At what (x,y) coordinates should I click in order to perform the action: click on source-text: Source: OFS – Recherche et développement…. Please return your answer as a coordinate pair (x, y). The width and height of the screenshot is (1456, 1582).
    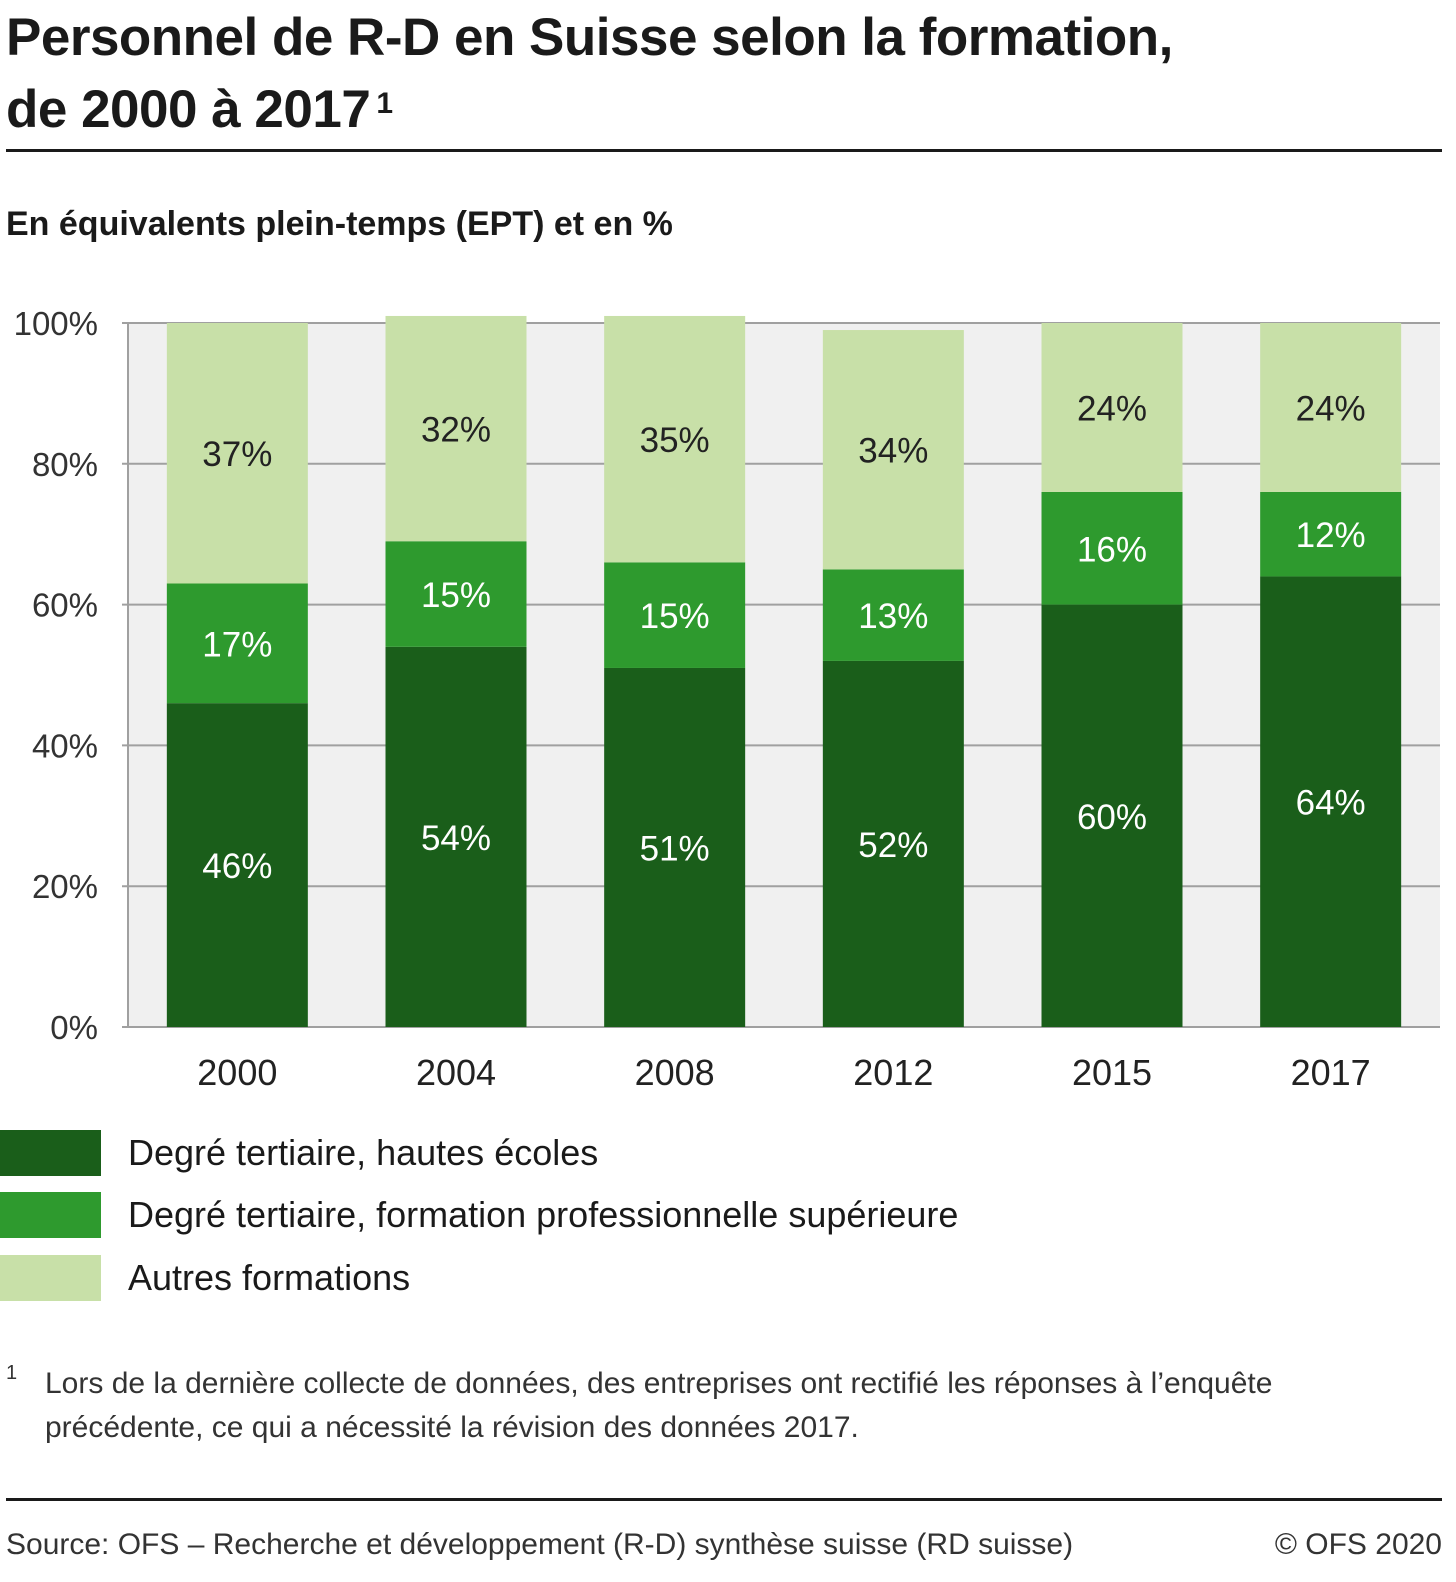
    Looking at the image, I should click on (540, 1544).